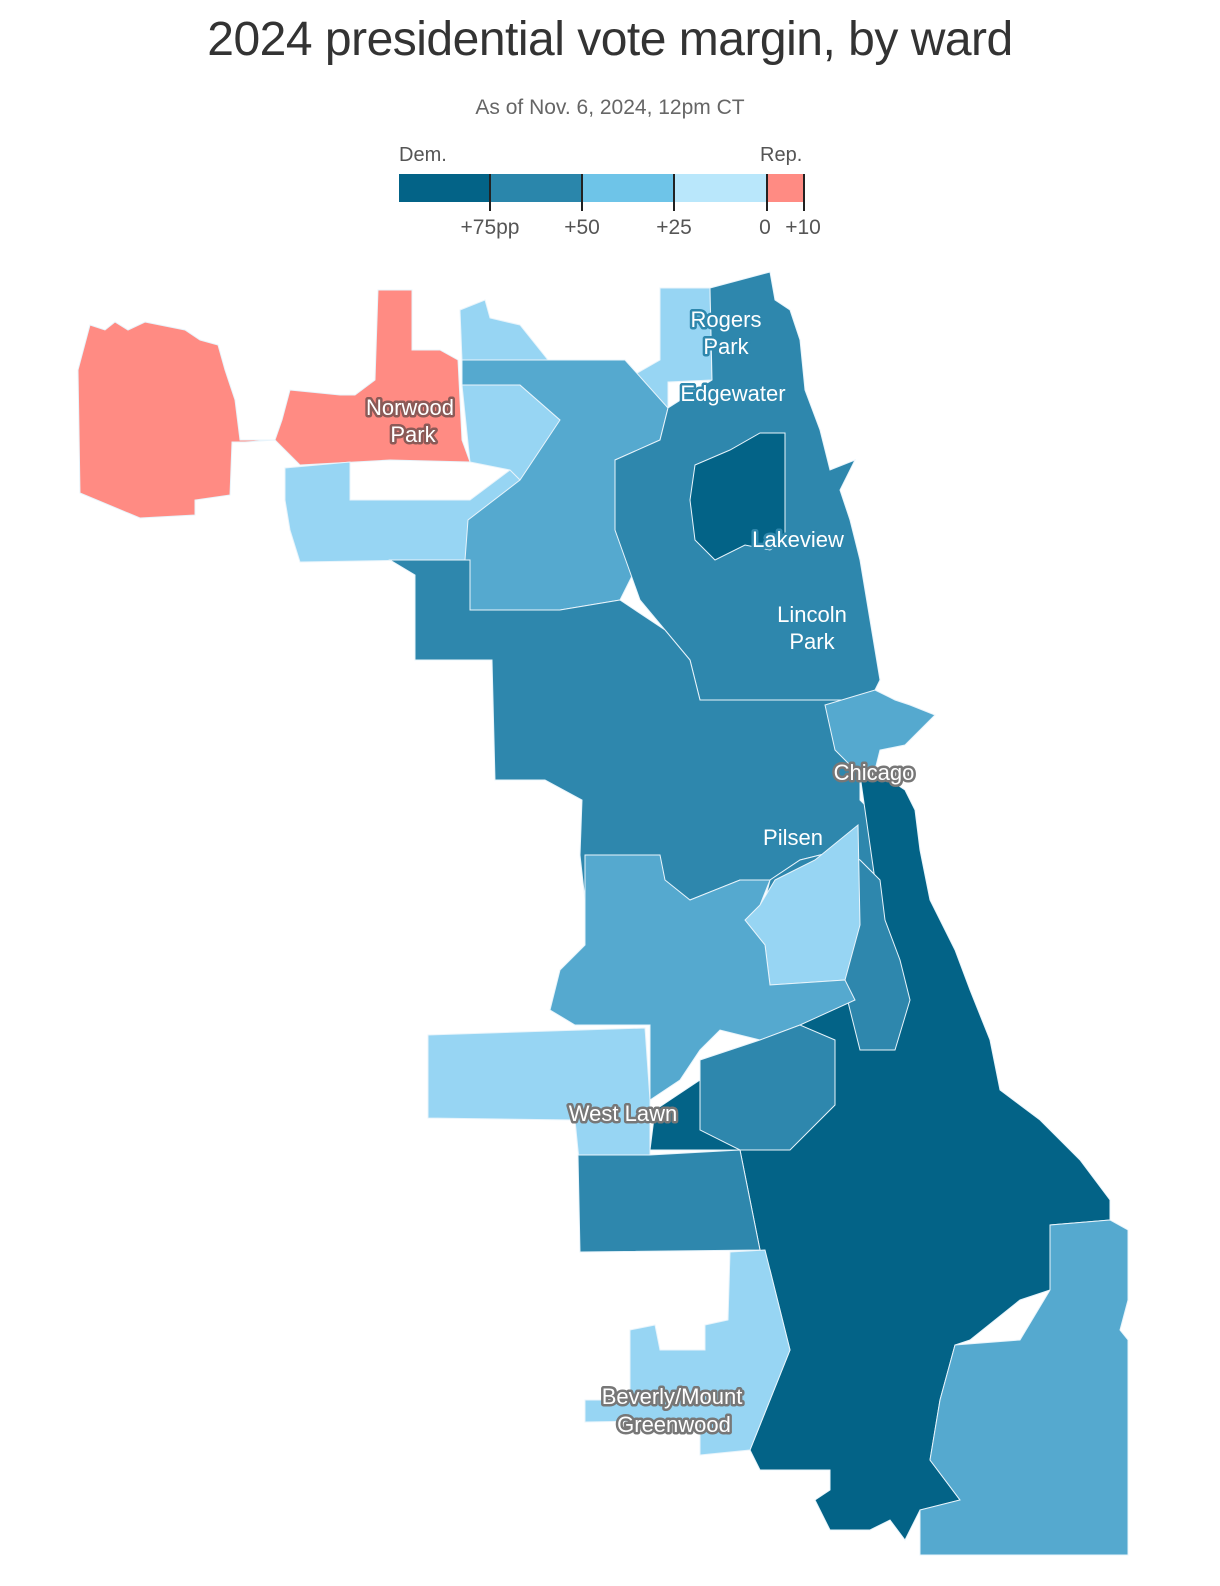 The image size is (1220, 1586). What do you see at coordinates (490, 227) in the screenshot?
I see `legend-tick-label: +75pp` at bounding box center [490, 227].